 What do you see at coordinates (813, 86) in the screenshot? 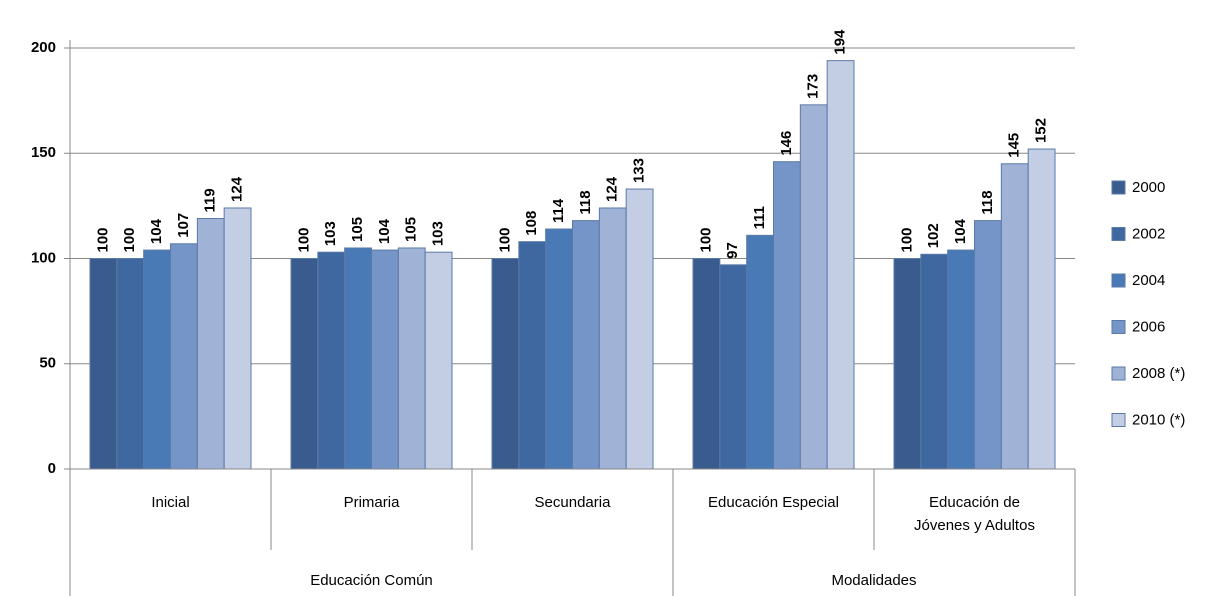
I see `value-label: 173` at bounding box center [813, 86].